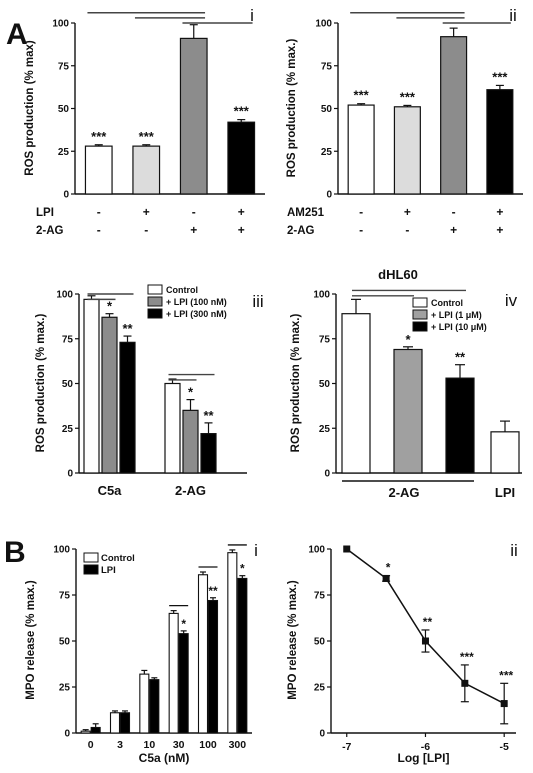 The height and width of the screenshot is (773, 533). I want to click on x-tick-label: 100, so click(208, 745).